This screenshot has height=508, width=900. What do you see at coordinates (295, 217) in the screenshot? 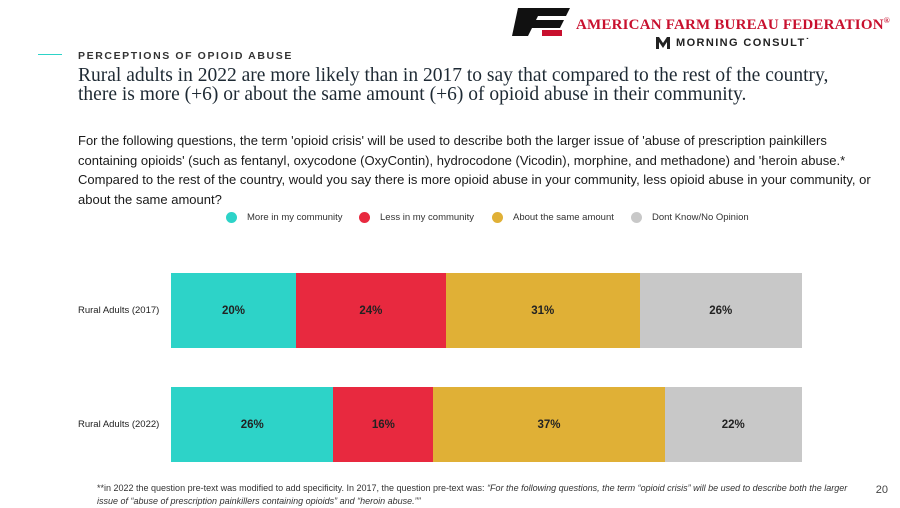
I see `legend-label: More in my community` at bounding box center [295, 217].